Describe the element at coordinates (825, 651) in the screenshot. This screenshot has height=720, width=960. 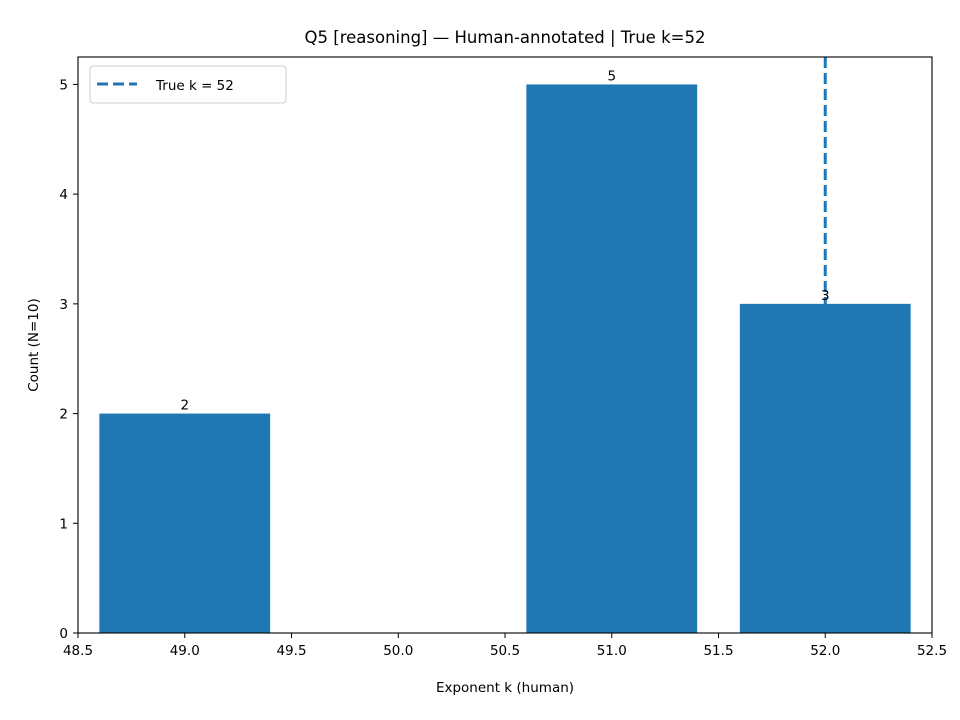
I see `x-tick-label: 52.0` at that location.